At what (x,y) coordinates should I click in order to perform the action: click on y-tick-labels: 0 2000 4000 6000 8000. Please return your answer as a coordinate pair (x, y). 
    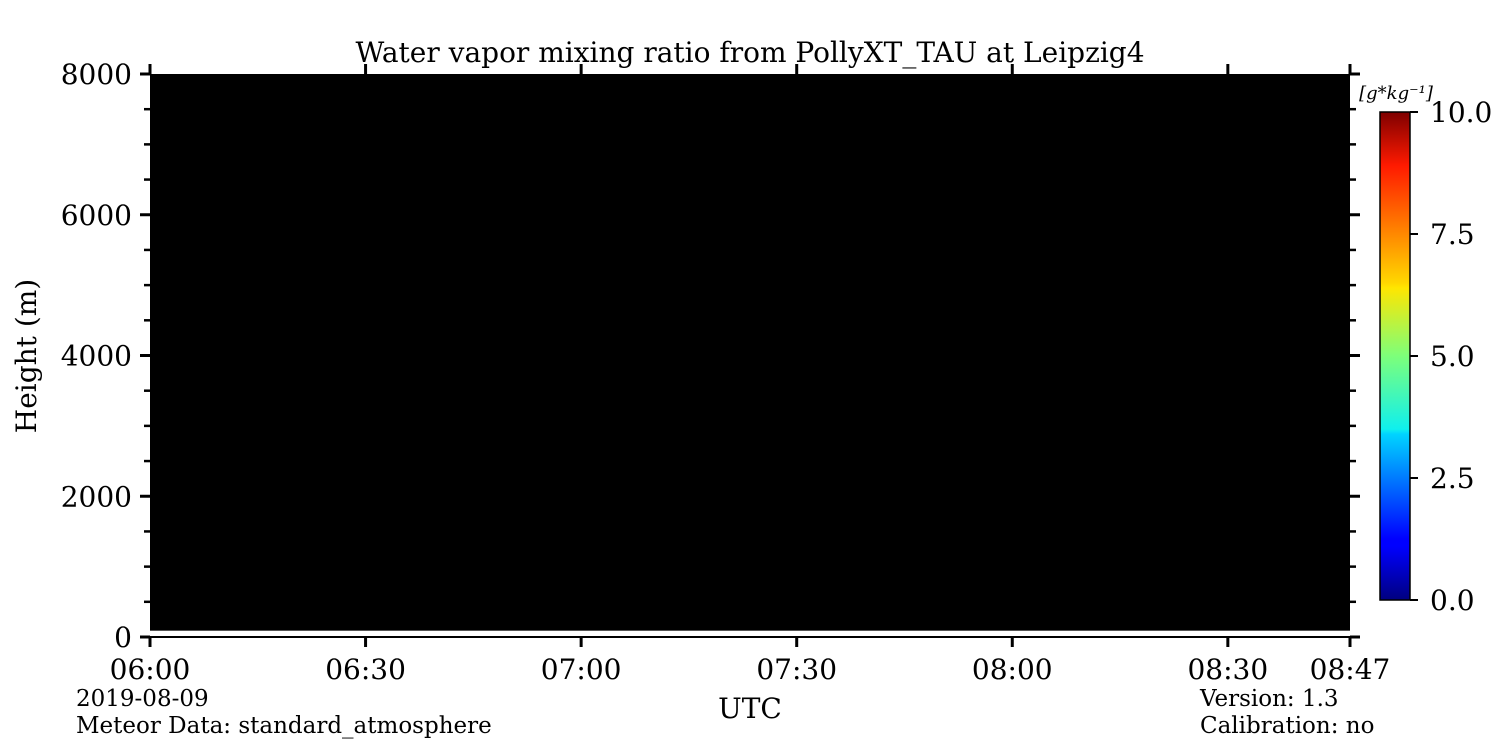
    Looking at the image, I should click on (96, 356).